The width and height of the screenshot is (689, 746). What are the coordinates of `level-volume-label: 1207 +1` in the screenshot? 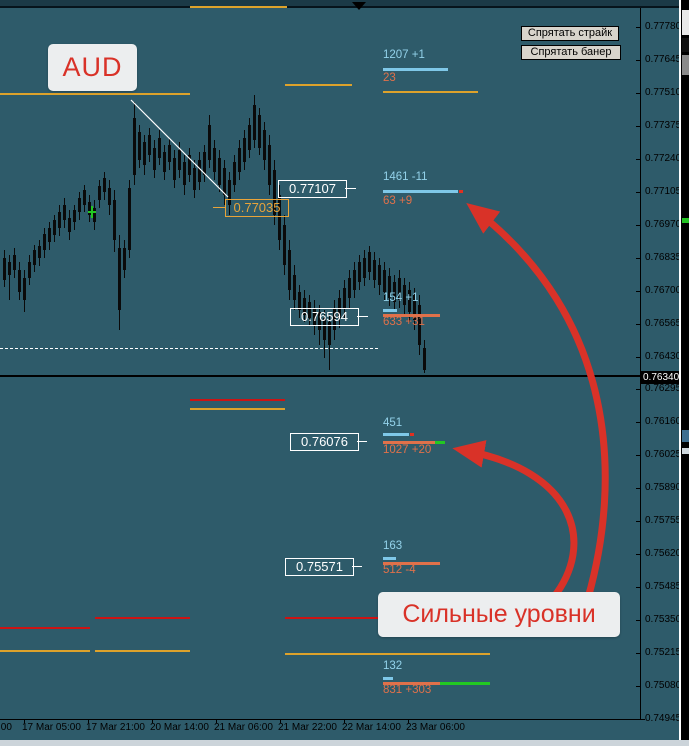 It's located at (404, 55).